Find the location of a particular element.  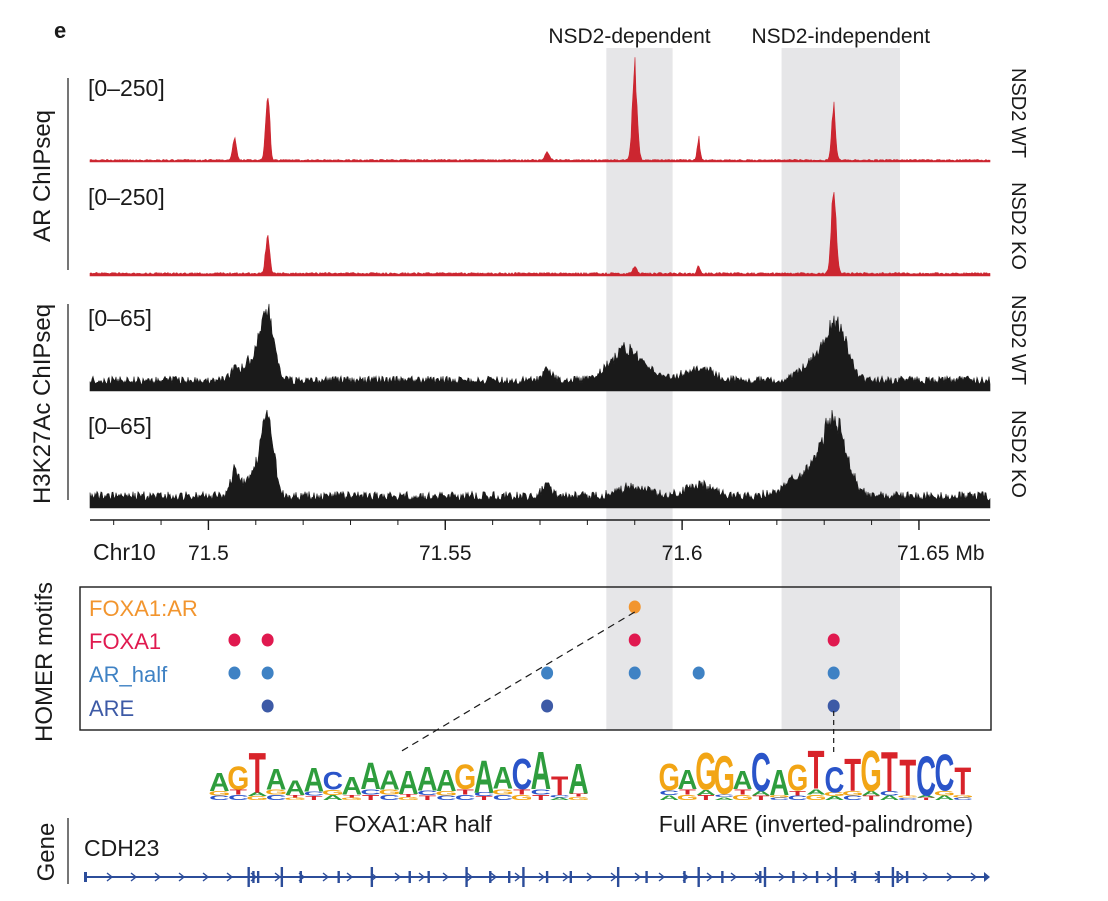

track-condition-label: NSD2 KO is located at coordinates (1018, 454).